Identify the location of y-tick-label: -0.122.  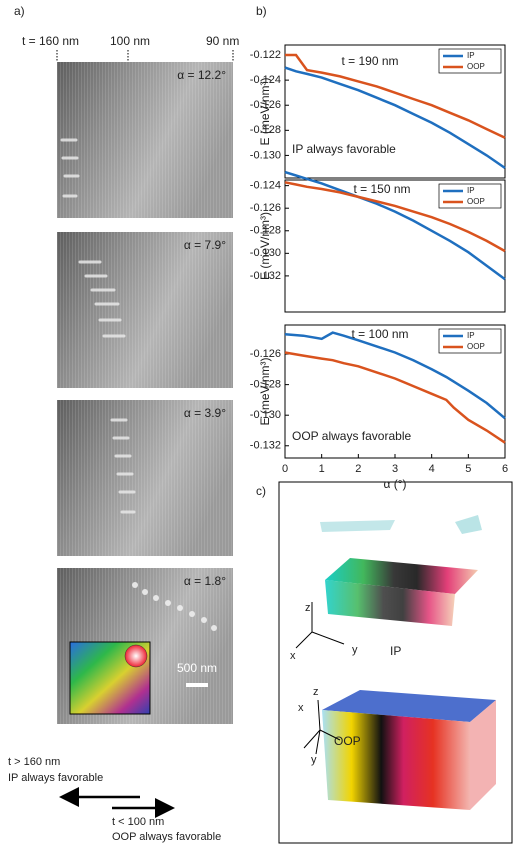
(265, 55).